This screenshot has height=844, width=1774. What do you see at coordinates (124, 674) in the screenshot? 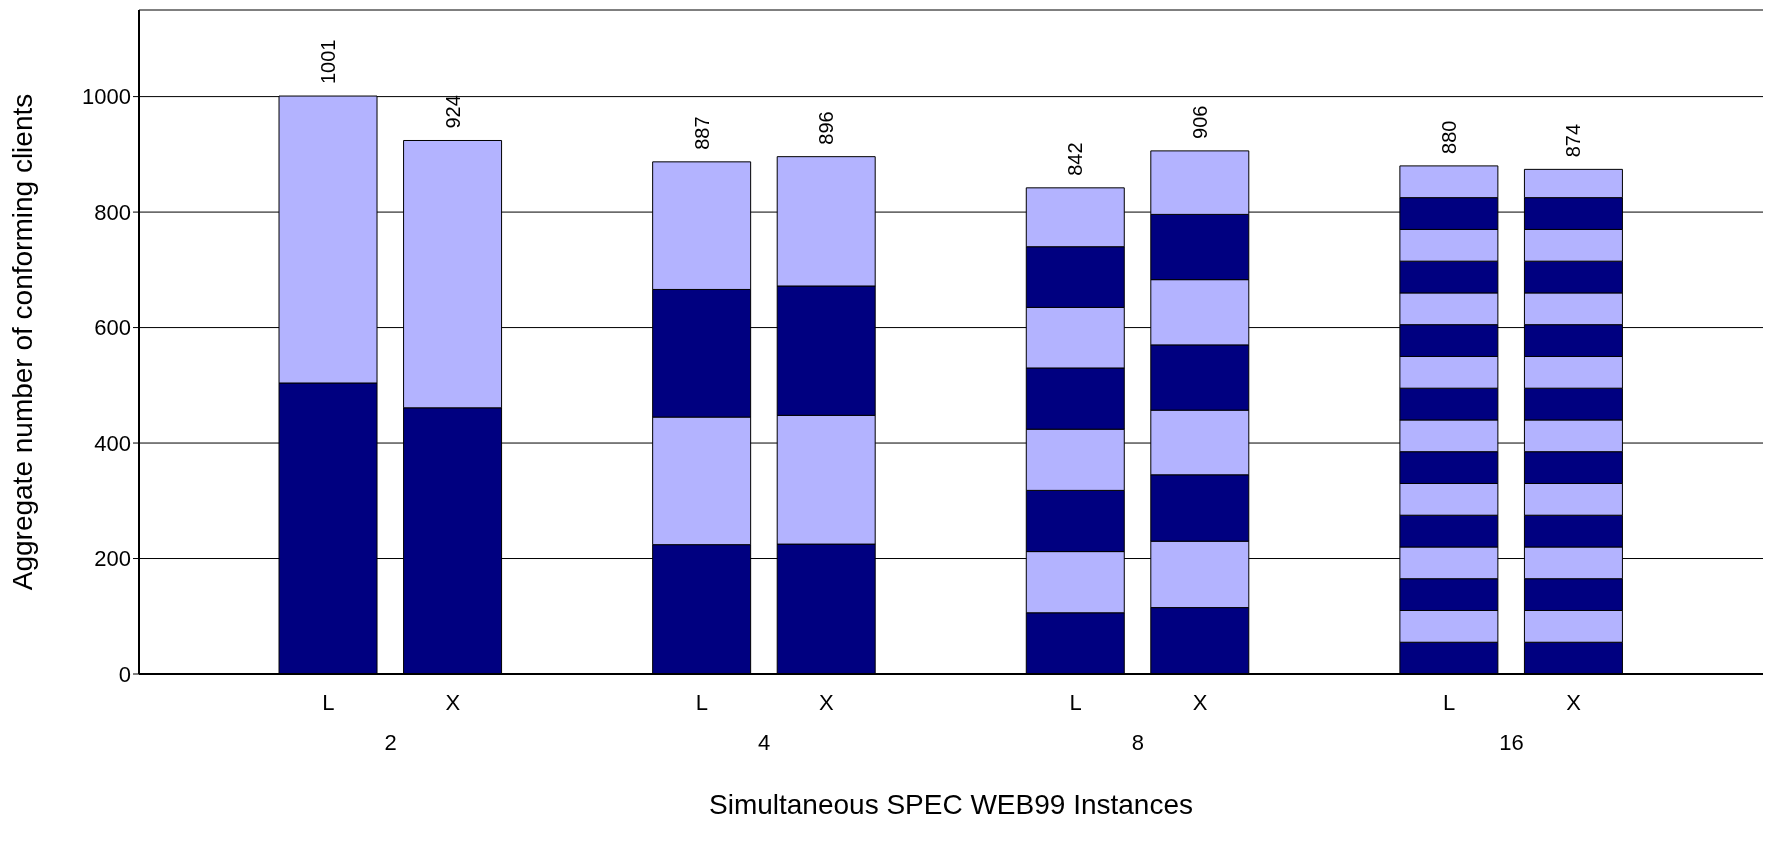
I see `y-tick-label: 0` at bounding box center [124, 674].